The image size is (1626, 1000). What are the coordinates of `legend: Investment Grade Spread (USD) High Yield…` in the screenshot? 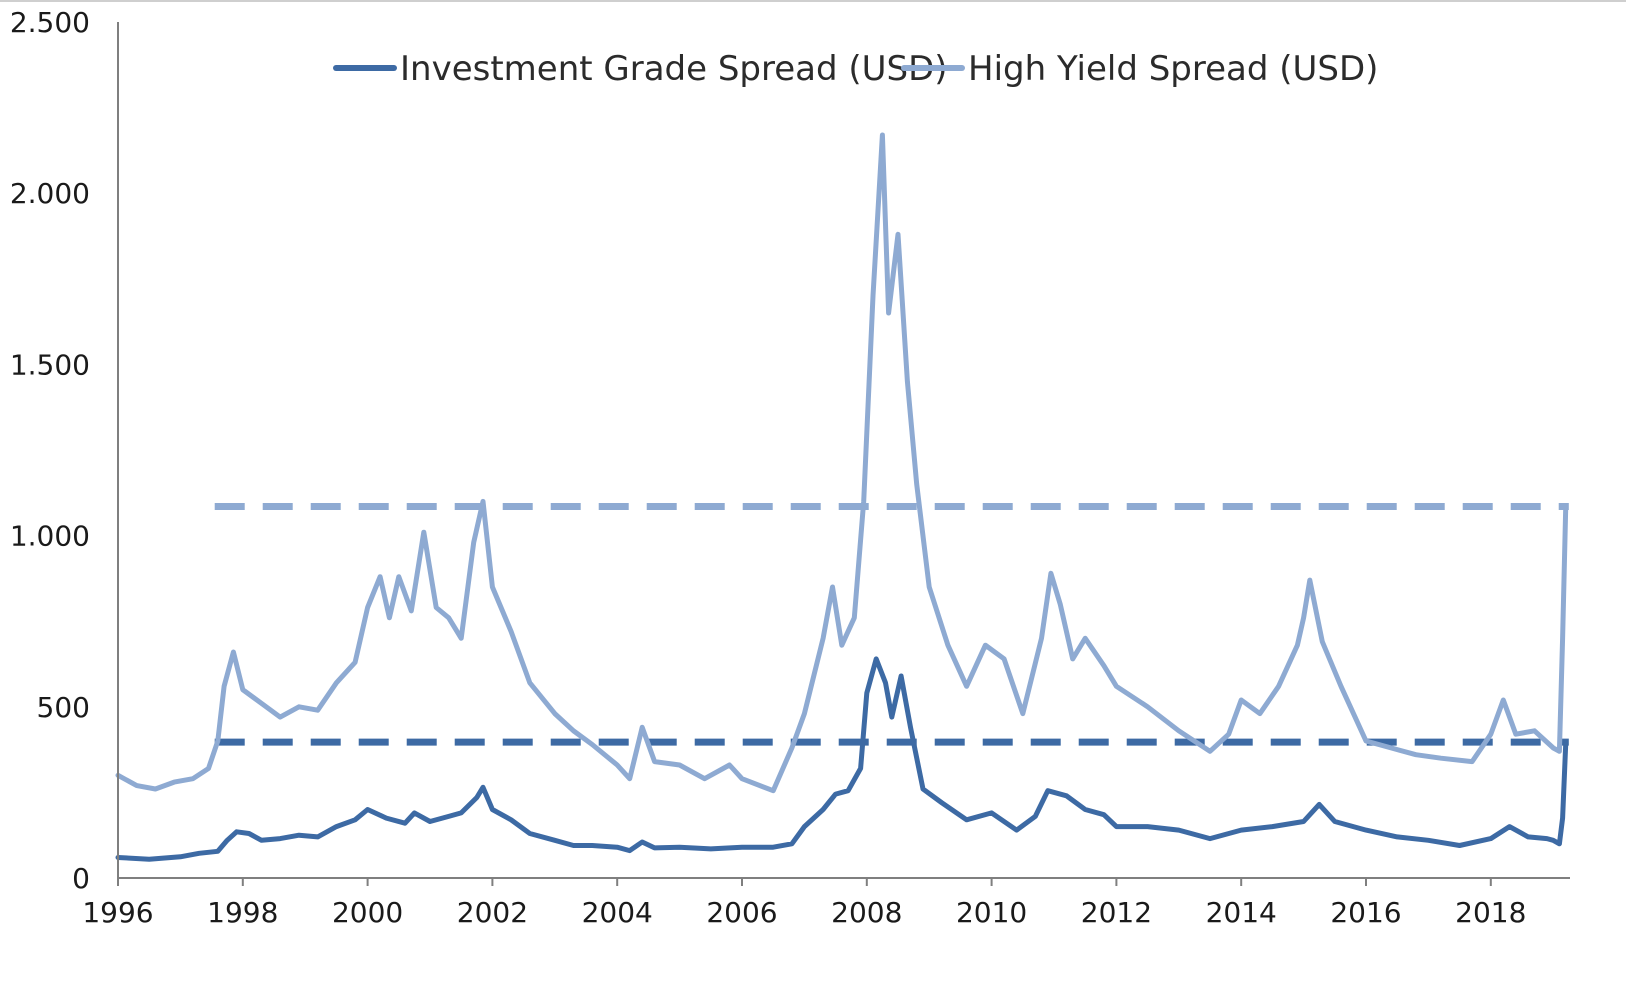 It's located at (855, 69).